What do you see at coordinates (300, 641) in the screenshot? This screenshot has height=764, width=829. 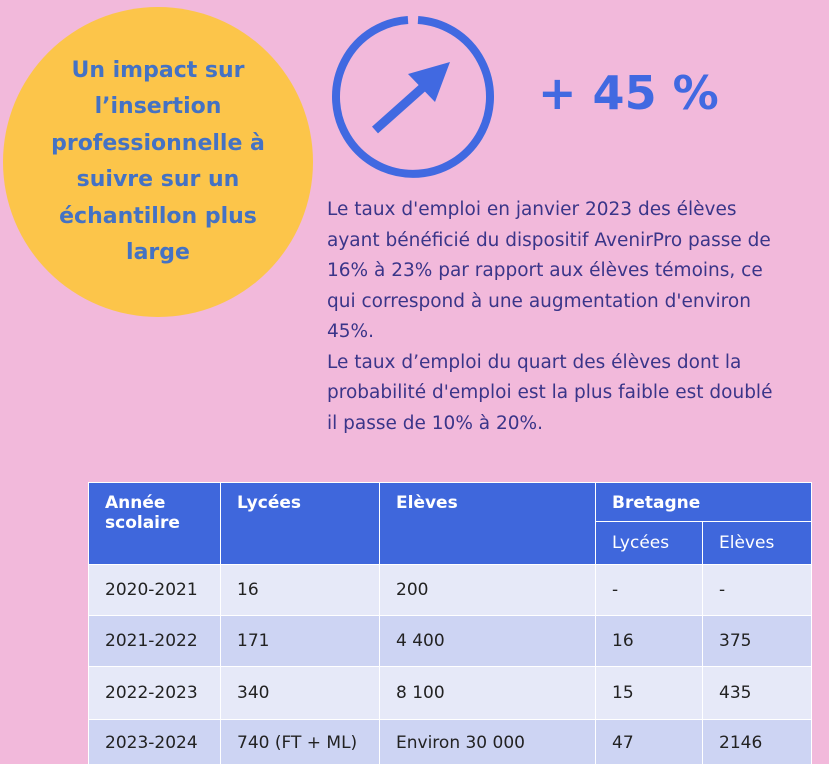 I see `table-cell: 171` at bounding box center [300, 641].